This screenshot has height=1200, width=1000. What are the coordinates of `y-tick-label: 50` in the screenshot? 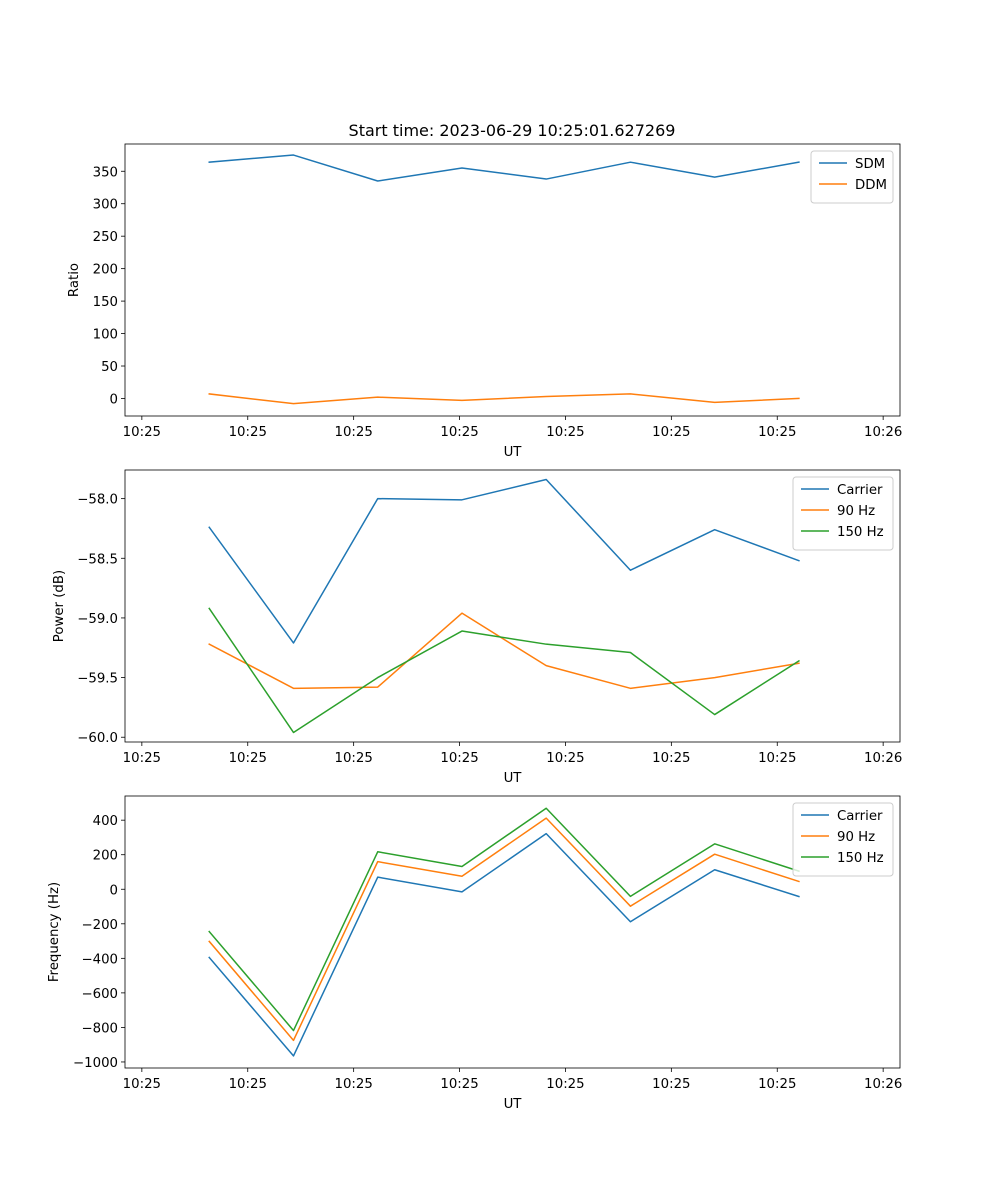 It's located at (109, 367).